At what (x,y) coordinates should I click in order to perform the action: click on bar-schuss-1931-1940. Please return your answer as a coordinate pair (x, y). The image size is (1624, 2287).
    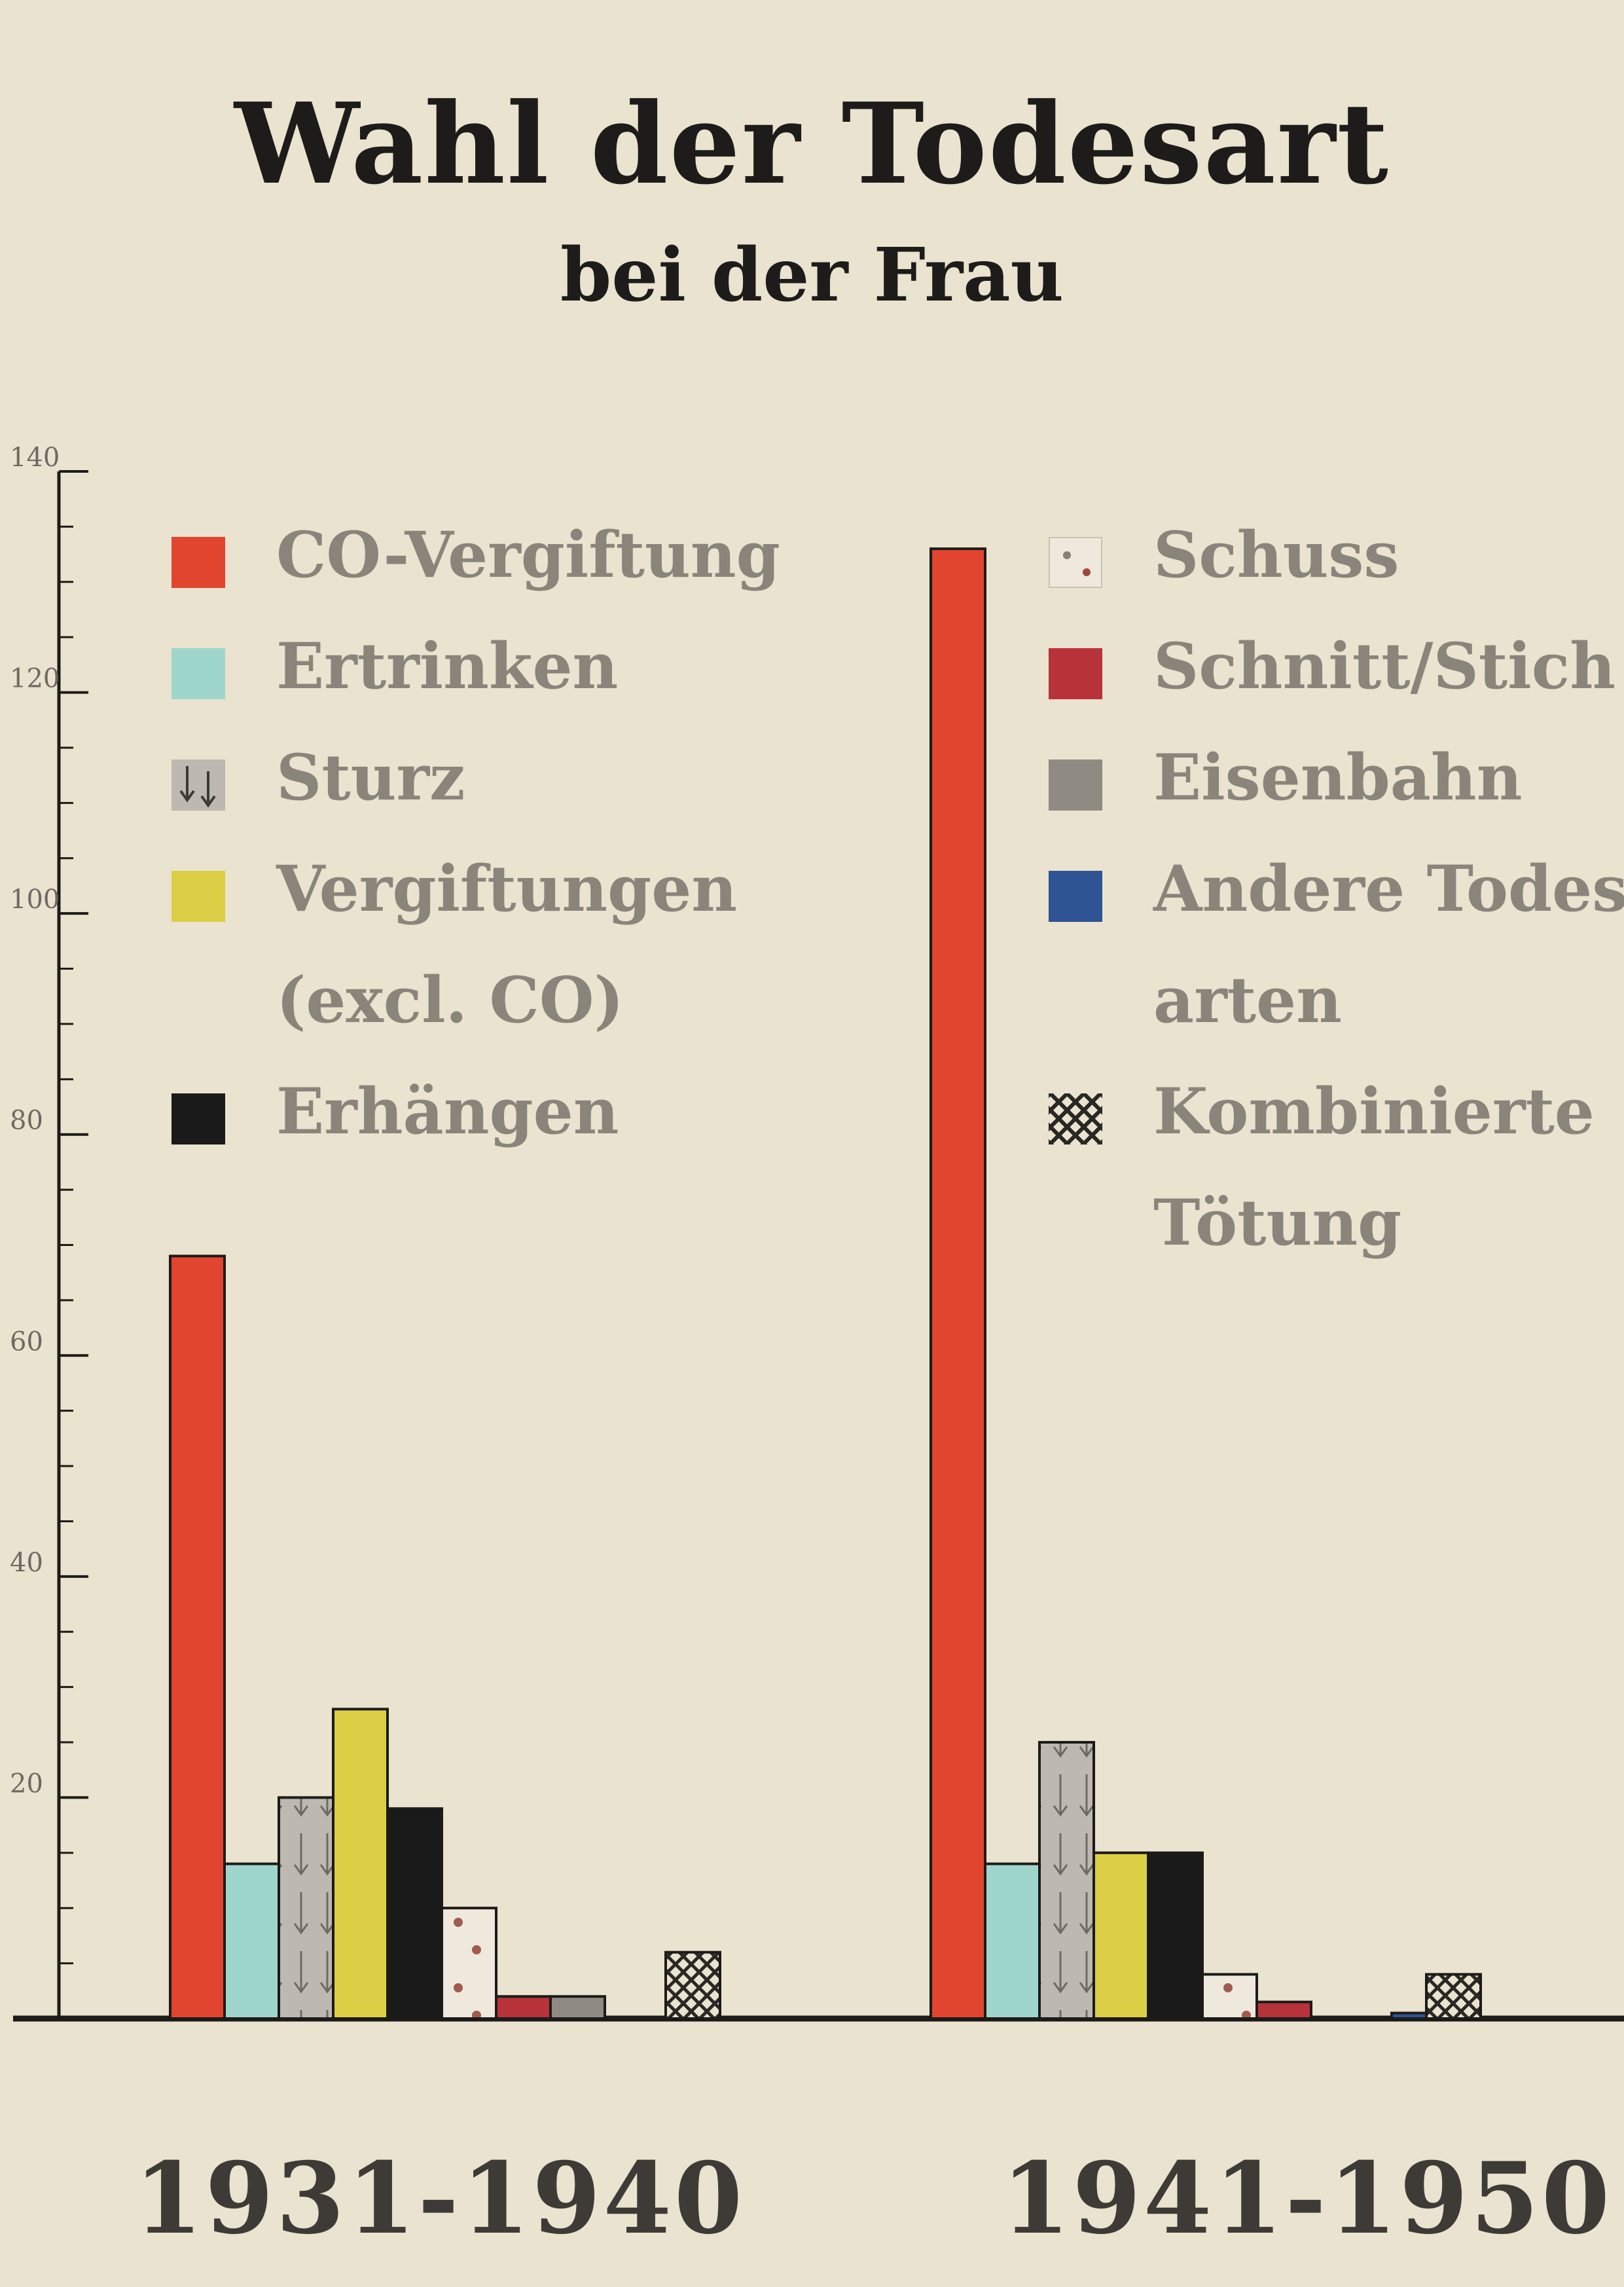
    Looking at the image, I should click on (469, 1964).